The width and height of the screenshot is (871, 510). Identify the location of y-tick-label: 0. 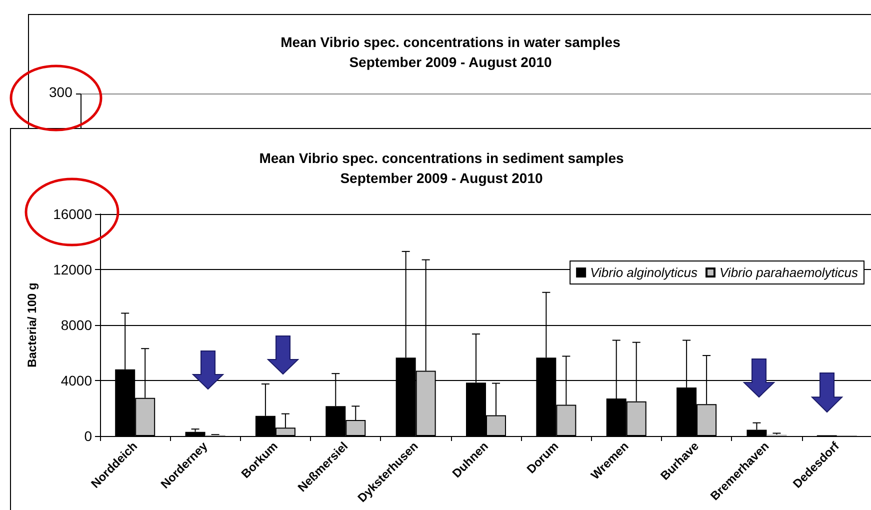
(88, 436).